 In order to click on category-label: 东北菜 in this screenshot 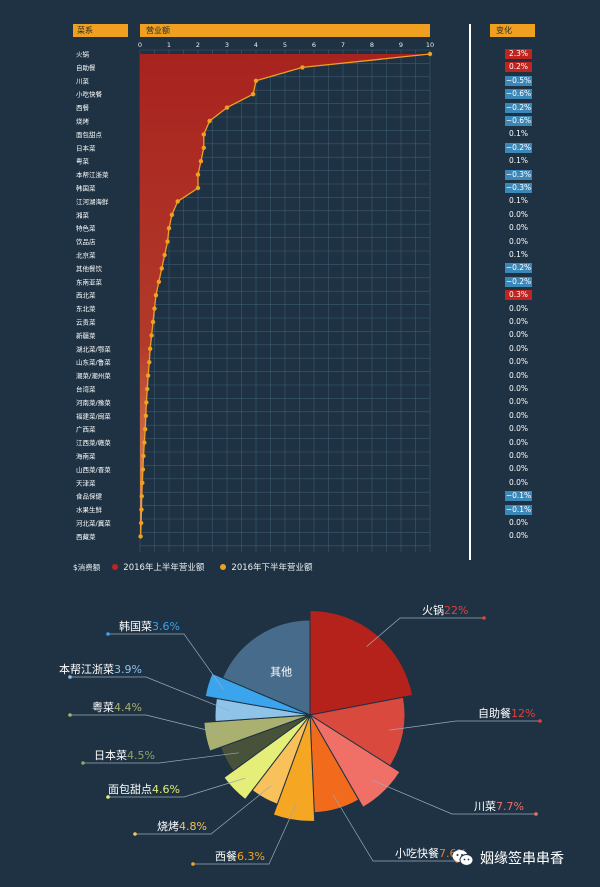, I will do `click(86, 308)`.